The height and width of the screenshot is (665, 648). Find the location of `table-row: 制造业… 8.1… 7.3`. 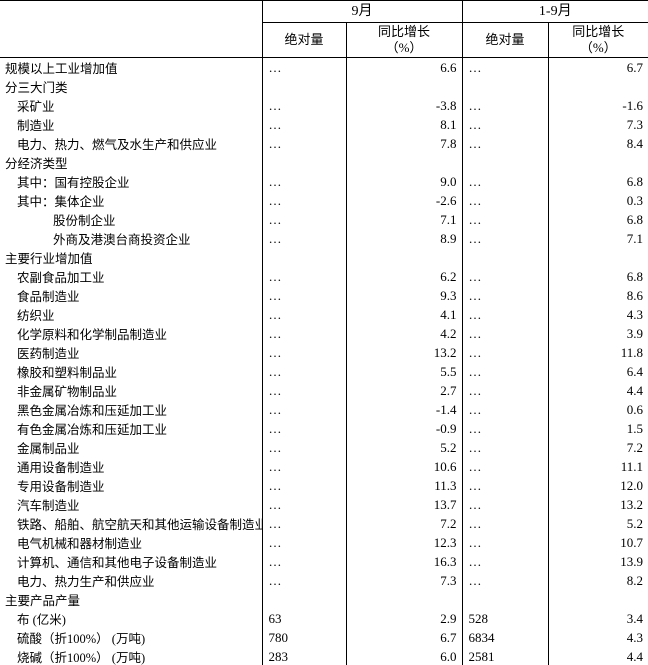

table-row: 制造业… 8.1… 7.3 is located at coordinates (324, 124).